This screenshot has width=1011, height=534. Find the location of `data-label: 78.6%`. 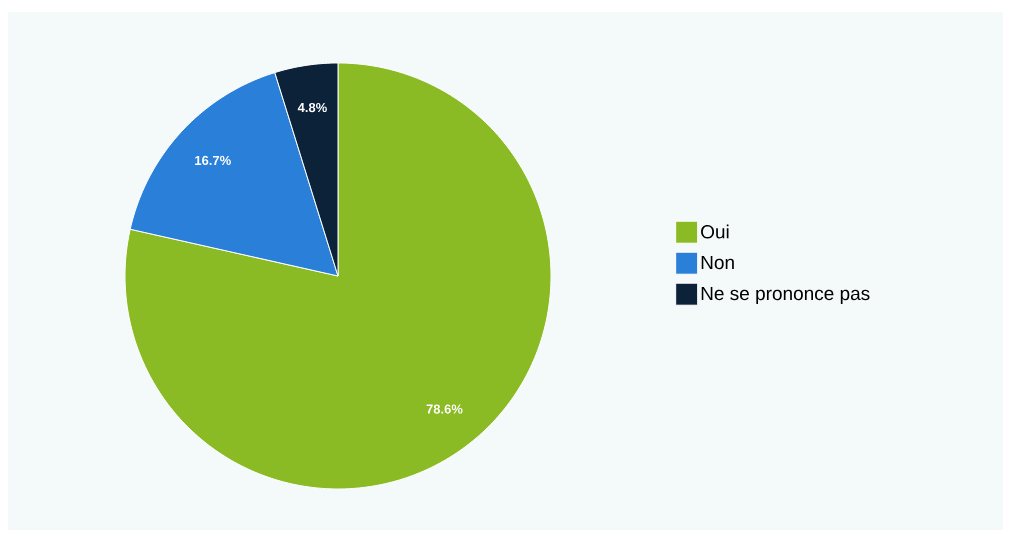

data-label: 78.6% is located at coordinates (444, 409).